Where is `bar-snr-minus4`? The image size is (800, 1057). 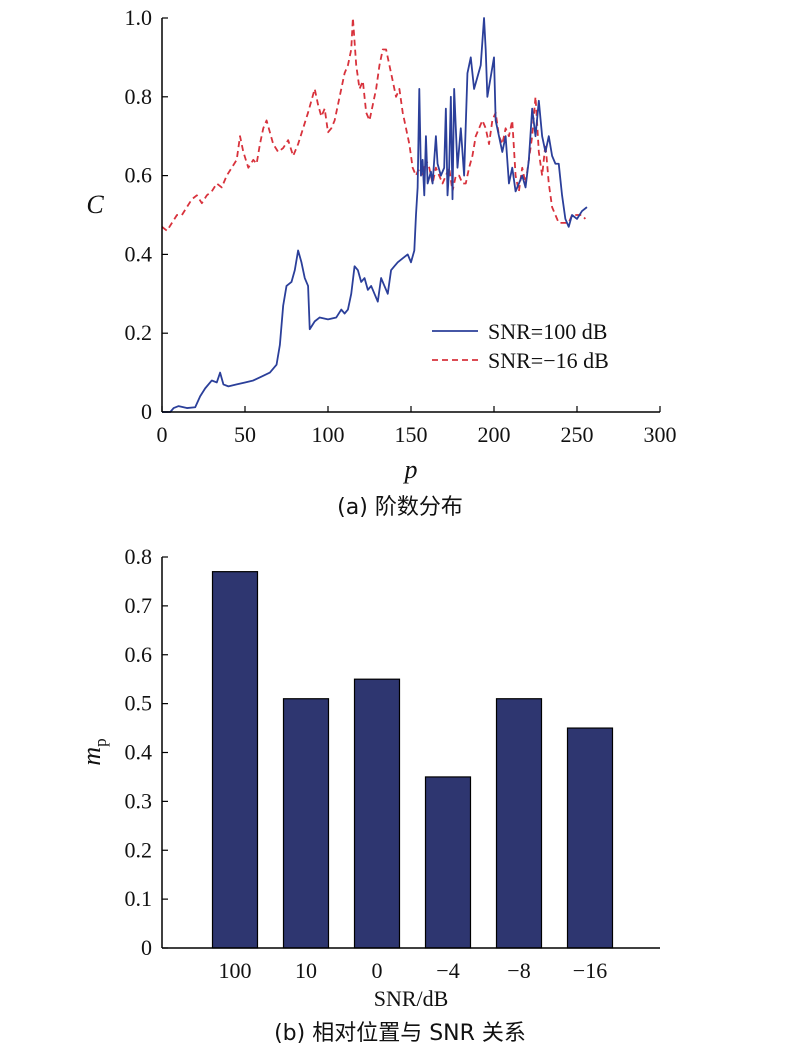
bar-snr-minus4 is located at coordinates (448, 862).